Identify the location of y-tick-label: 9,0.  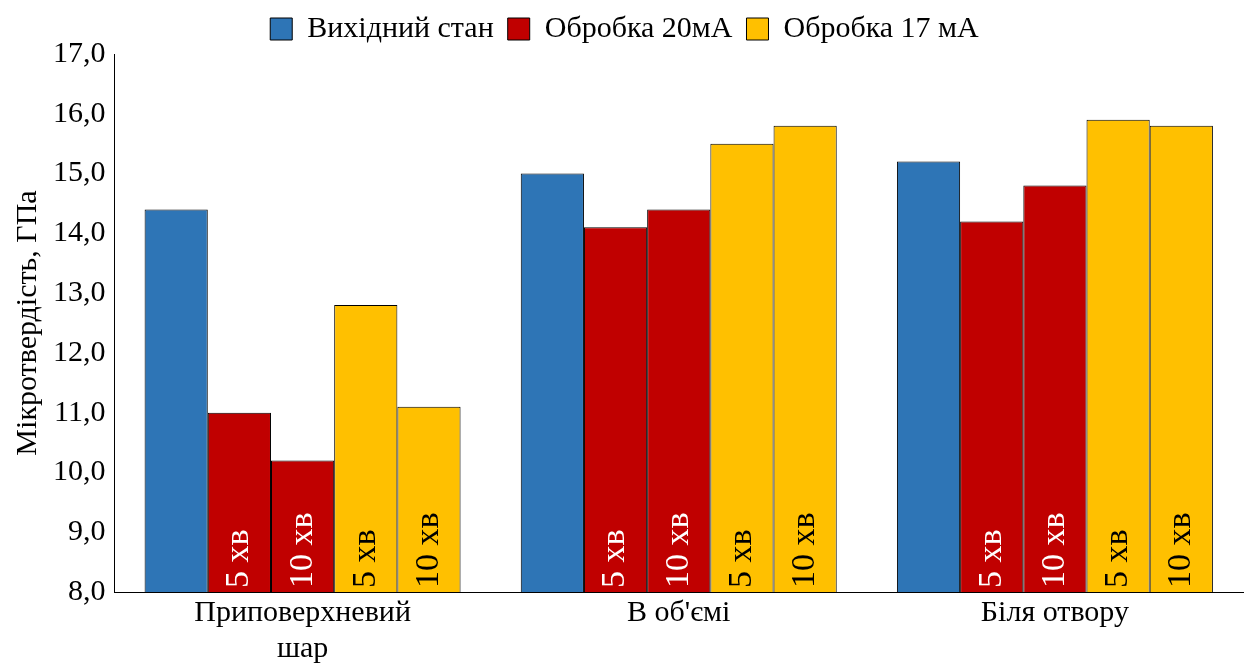
(87, 530).